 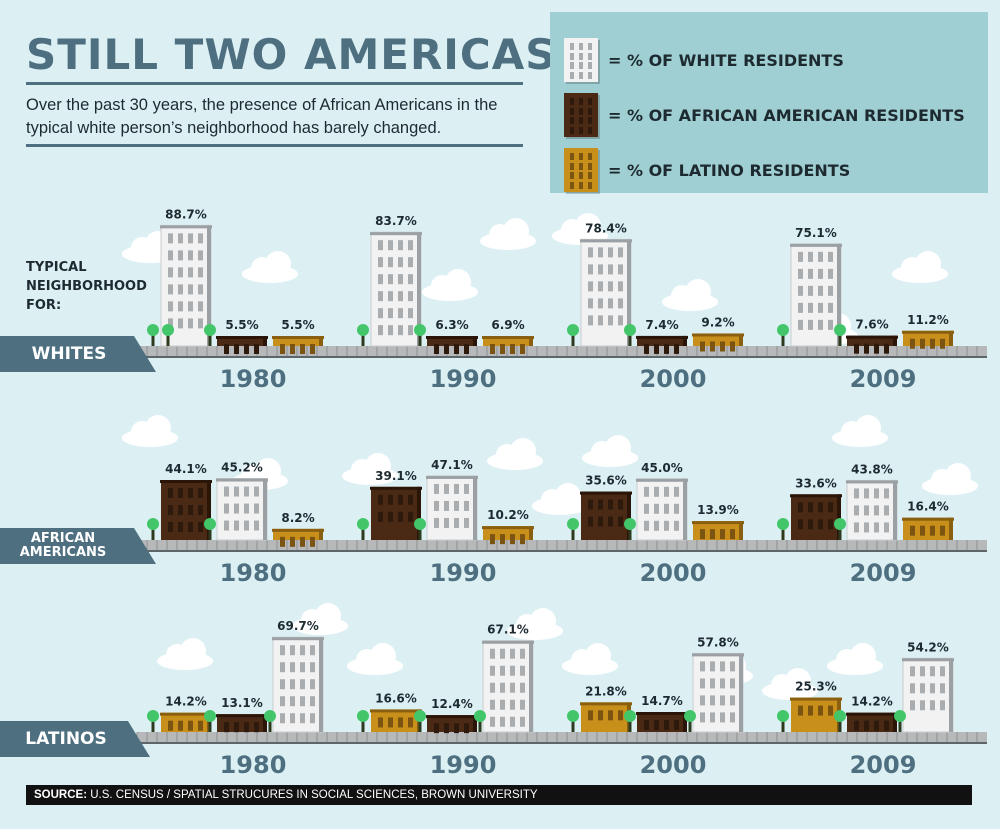 What do you see at coordinates (729, 170) in the screenshot?
I see `legend-label-latino: = % OF LATINO RESIDENTS` at bounding box center [729, 170].